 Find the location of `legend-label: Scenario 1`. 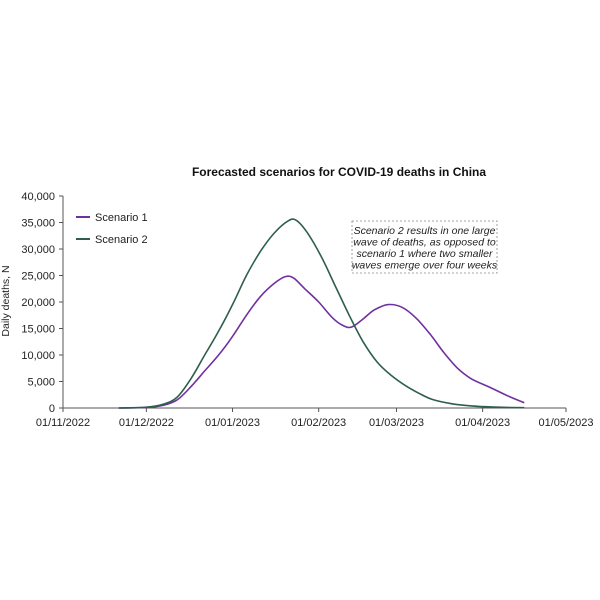

legend-label: Scenario 1 is located at coordinates (121, 218).